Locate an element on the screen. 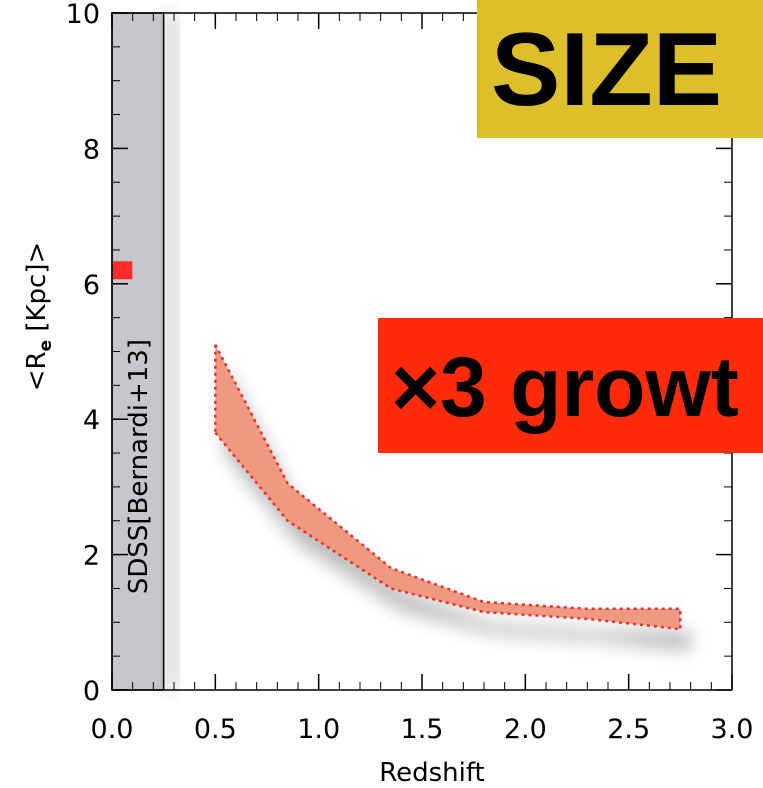 The height and width of the screenshot is (788, 763). growth-banner-bg is located at coordinates (570, 385).